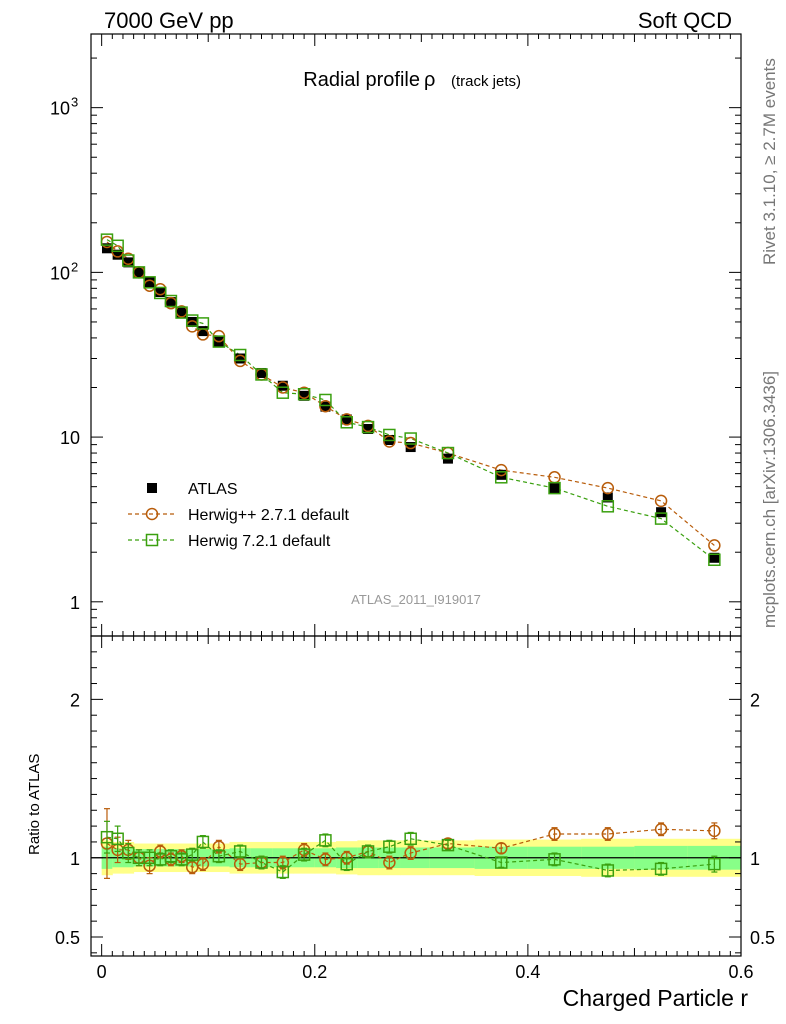 The width and height of the screenshot is (786, 1024). I want to click on chart-title: Radial profile, so click(361, 80).